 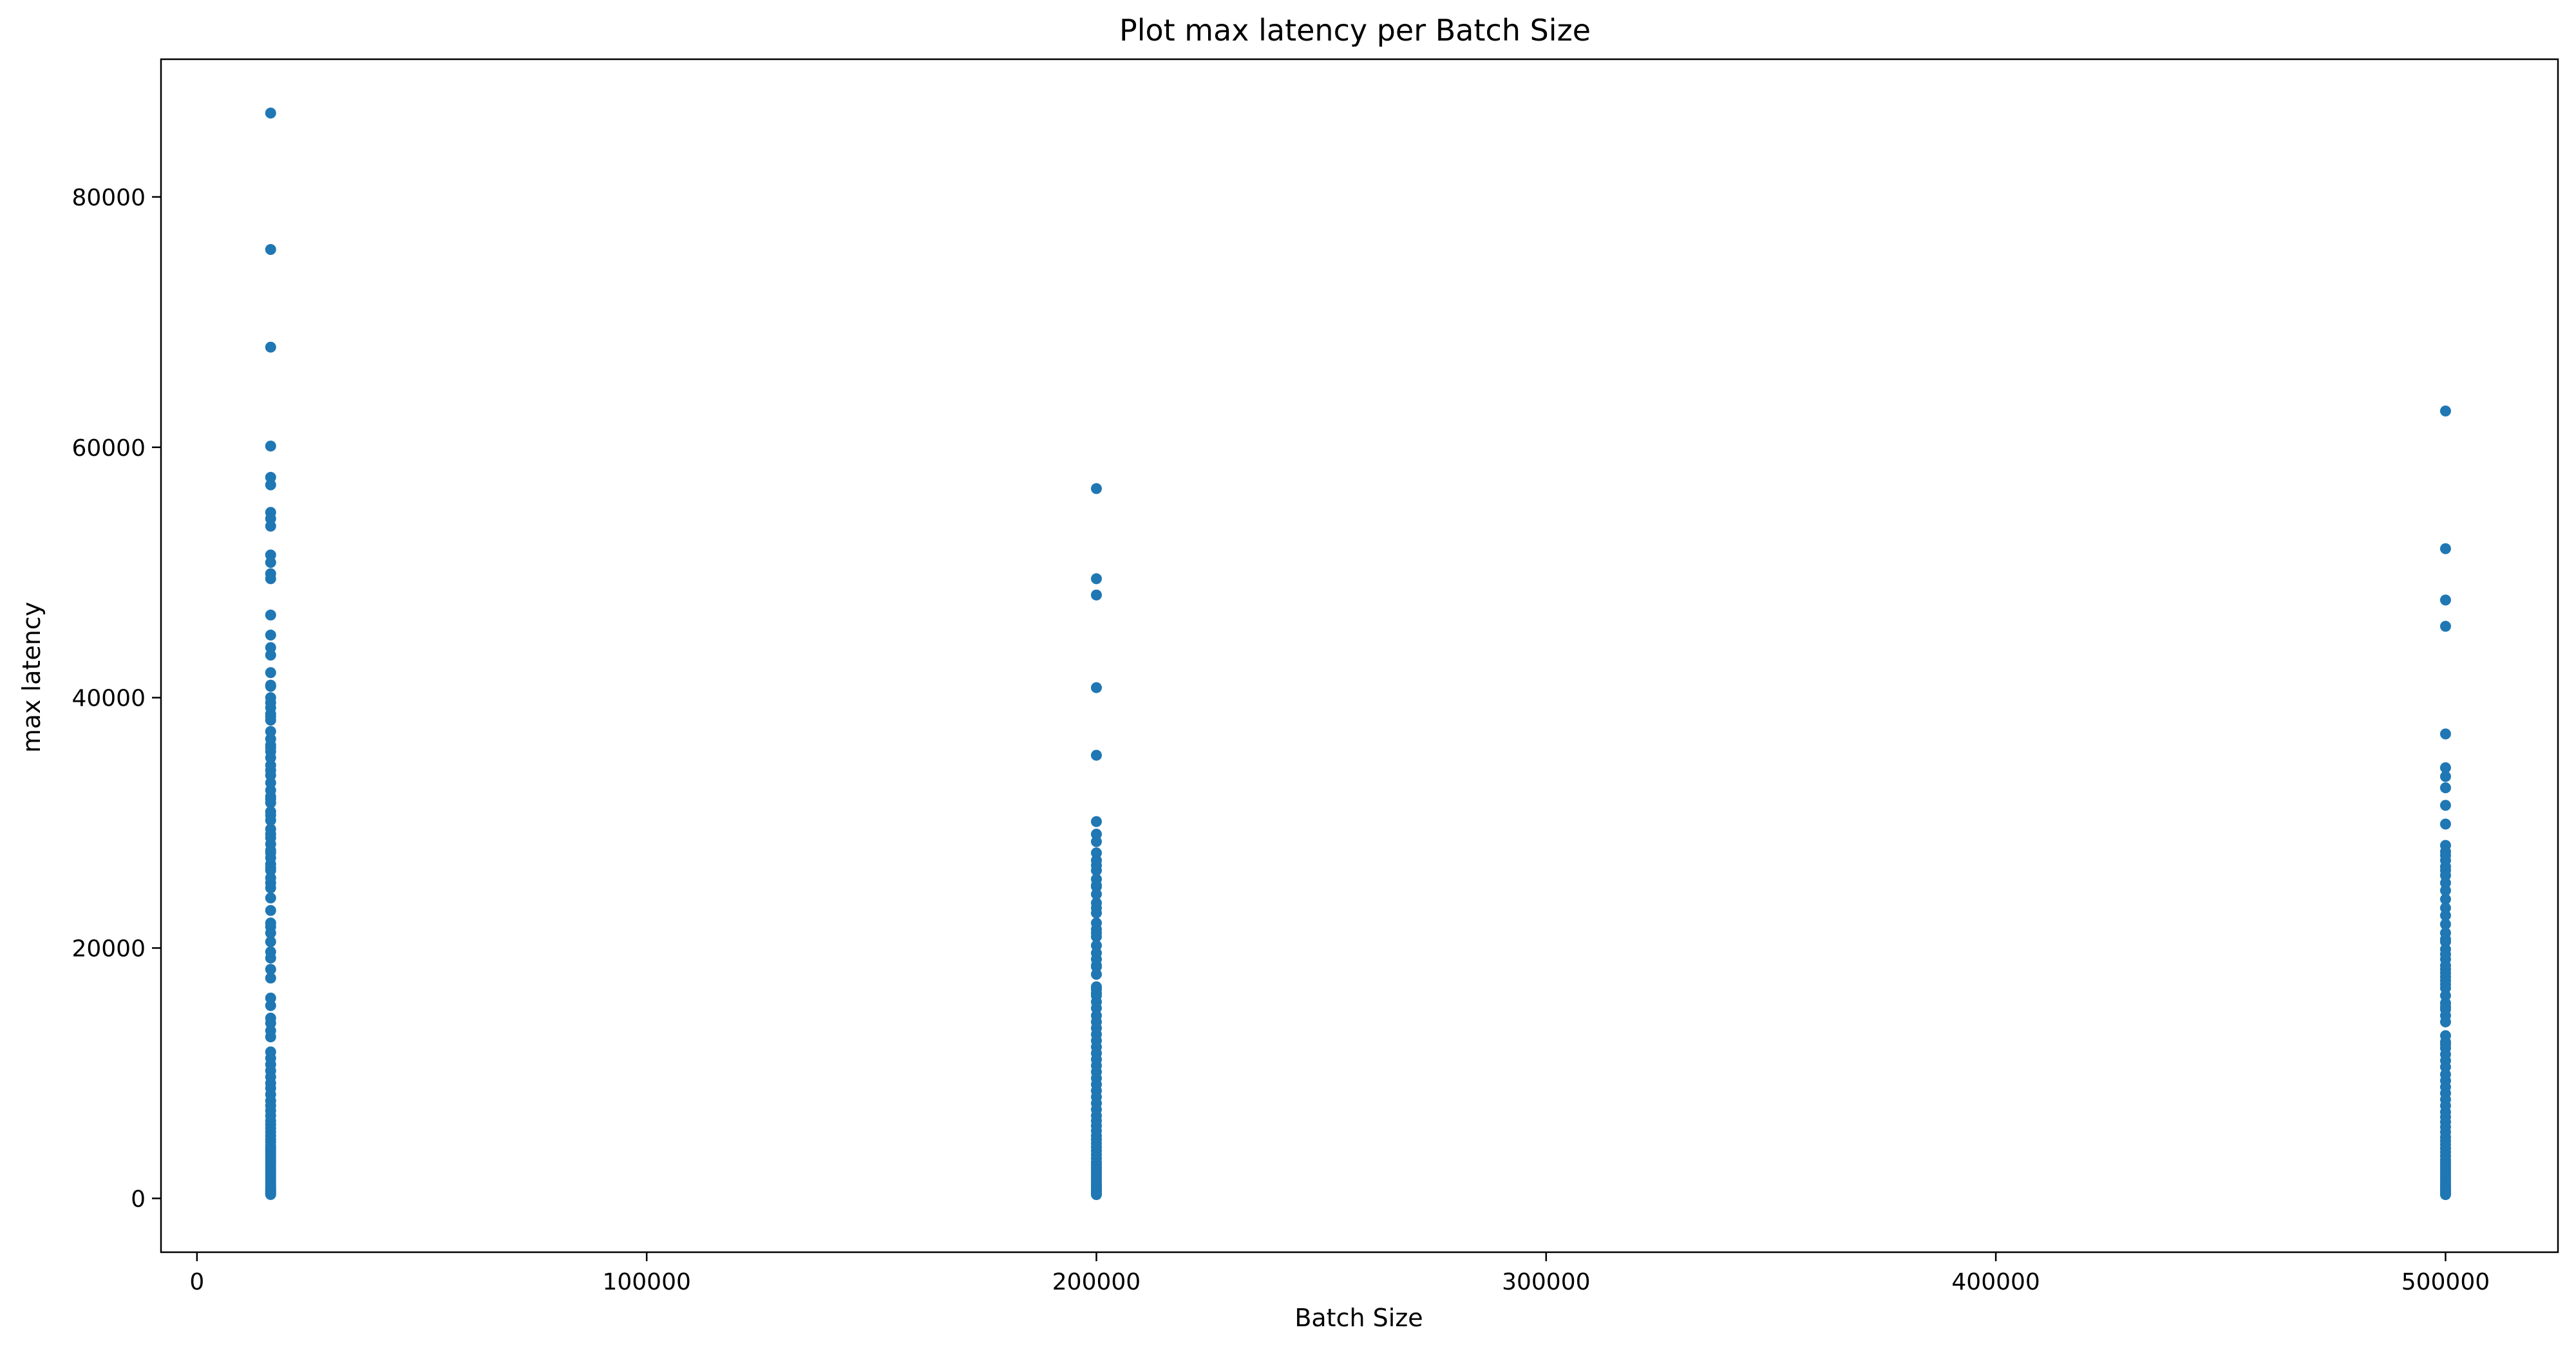 I want to click on chart-title: Plot max latency per Batch Size, so click(x=1355, y=30).